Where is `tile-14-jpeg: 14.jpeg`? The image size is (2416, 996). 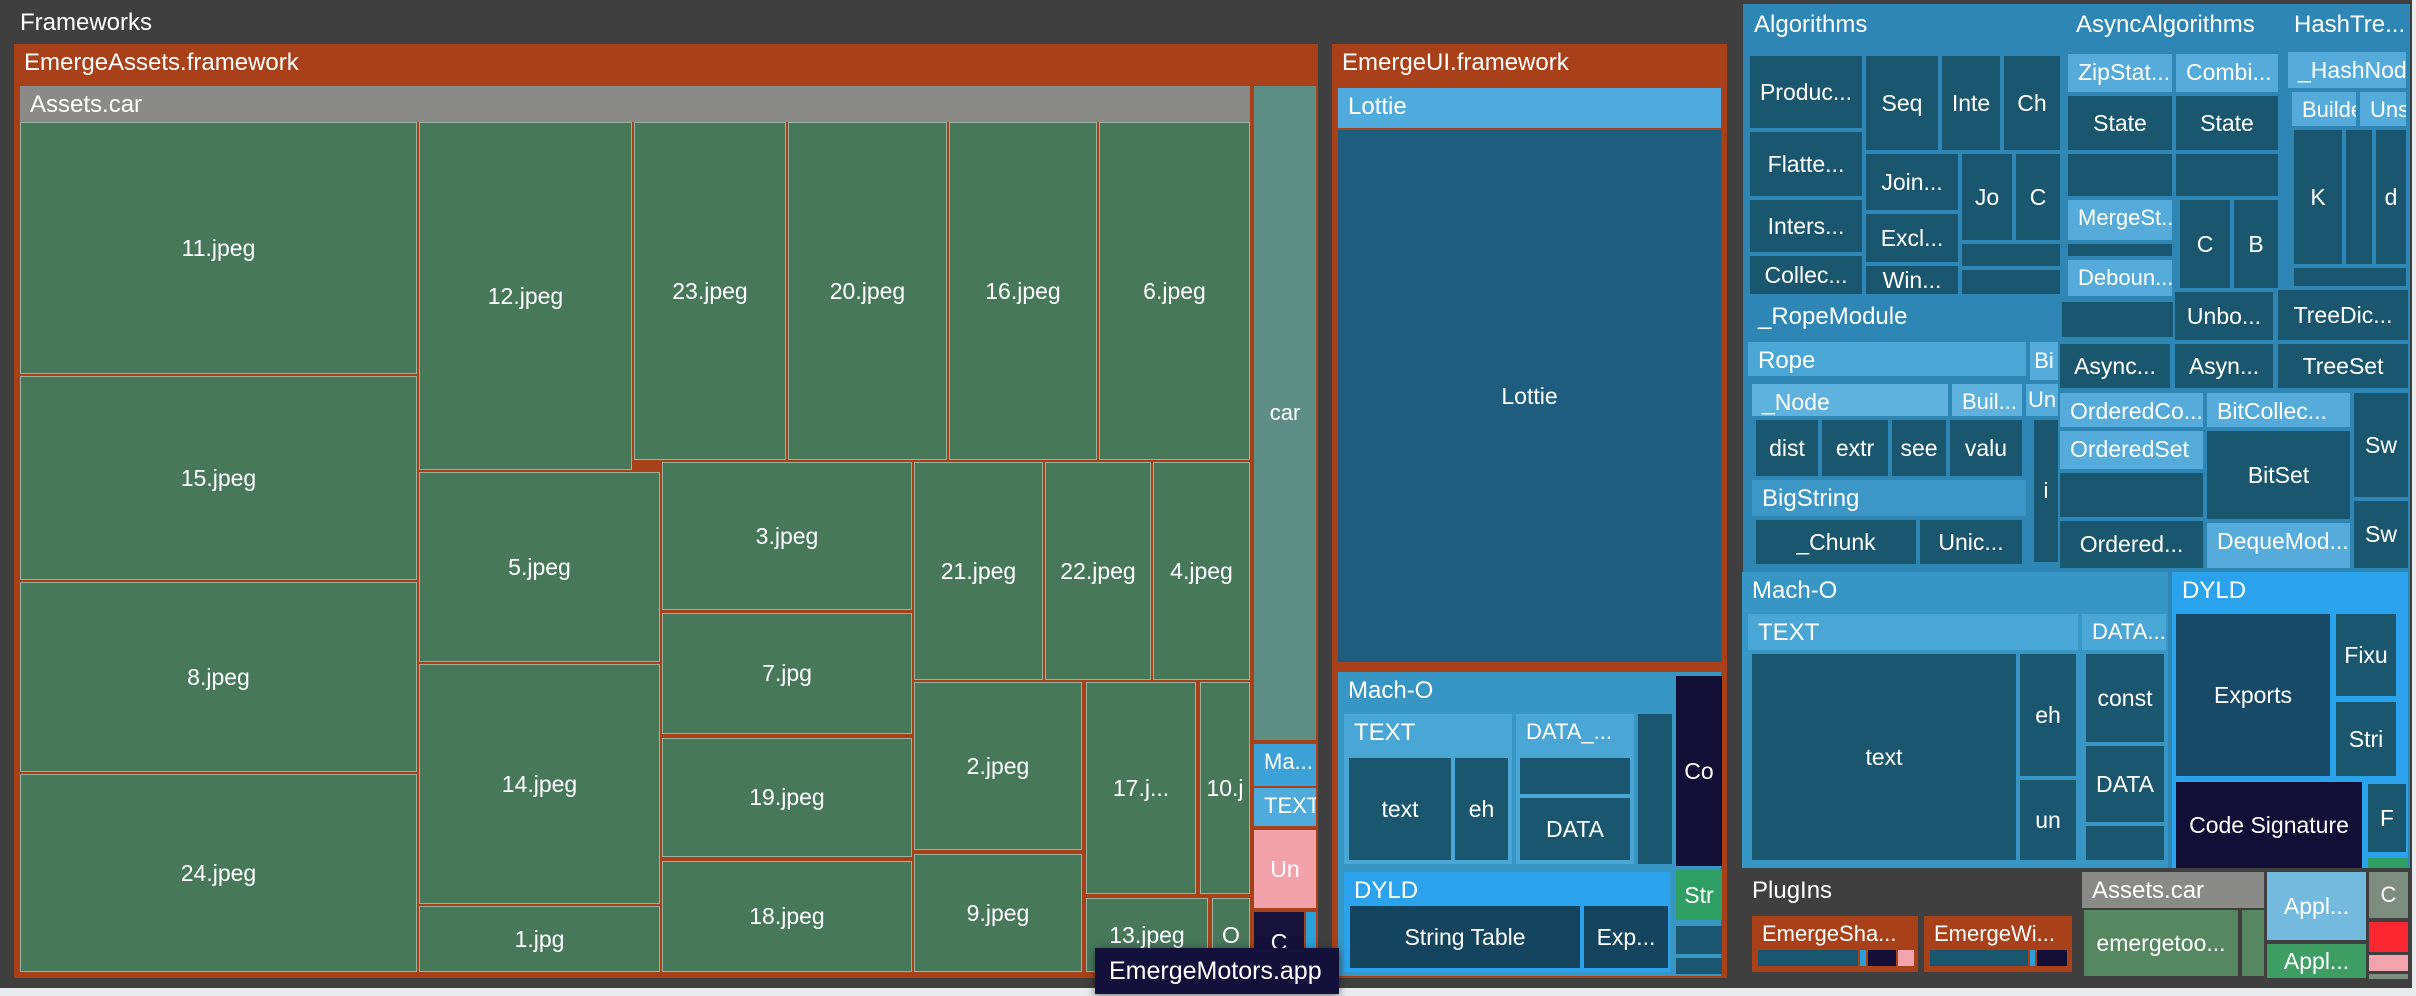
tile-14-jpeg: 14.jpeg is located at coordinates (539, 784).